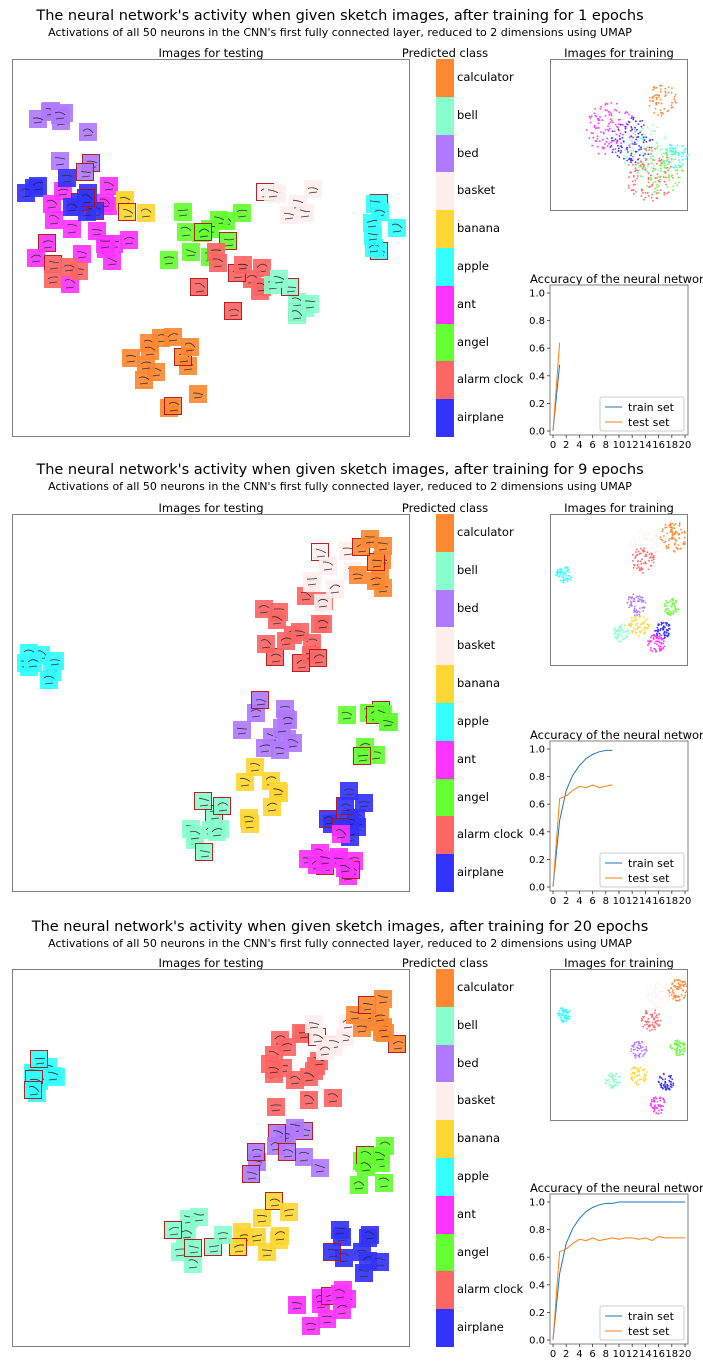 The height and width of the screenshot is (1365, 703). I want to click on y-tick-label: 0.0, so click(537, 432).